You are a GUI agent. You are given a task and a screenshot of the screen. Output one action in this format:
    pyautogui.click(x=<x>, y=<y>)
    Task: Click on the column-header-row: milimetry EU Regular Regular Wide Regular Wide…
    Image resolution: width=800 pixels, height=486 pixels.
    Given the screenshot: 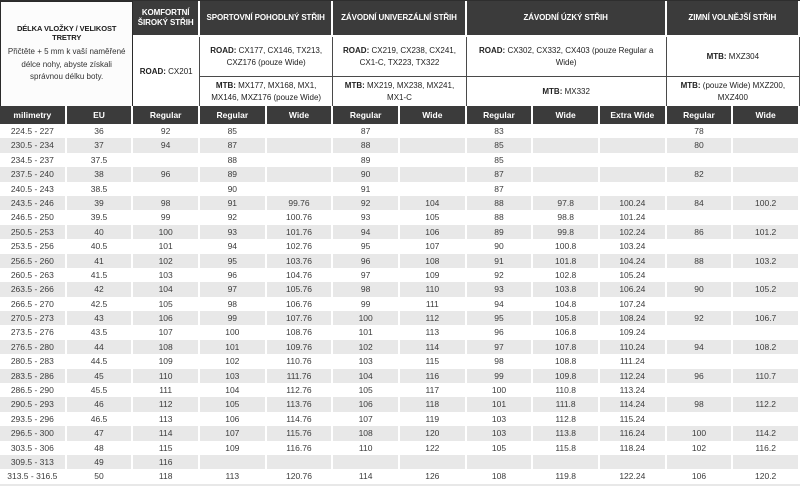 What is the action you would take?
    pyautogui.click(x=400, y=115)
    